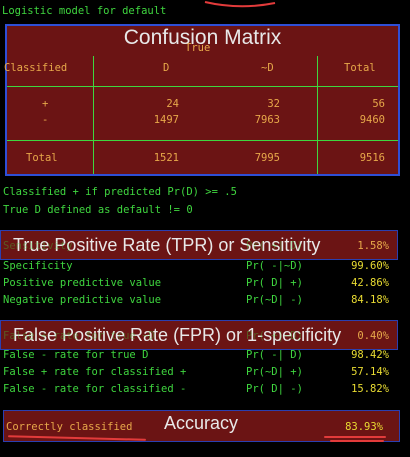  I want to click on cell-plus-total: 56, so click(378, 104).